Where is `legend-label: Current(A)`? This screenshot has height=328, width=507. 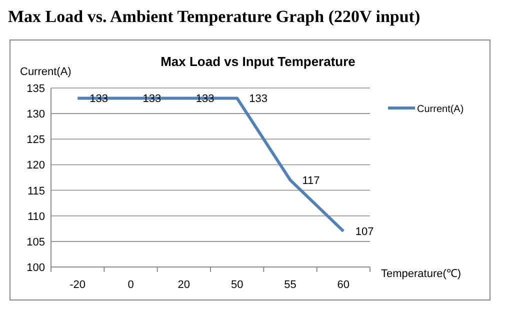
legend-label: Current(A) is located at coordinates (440, 109).